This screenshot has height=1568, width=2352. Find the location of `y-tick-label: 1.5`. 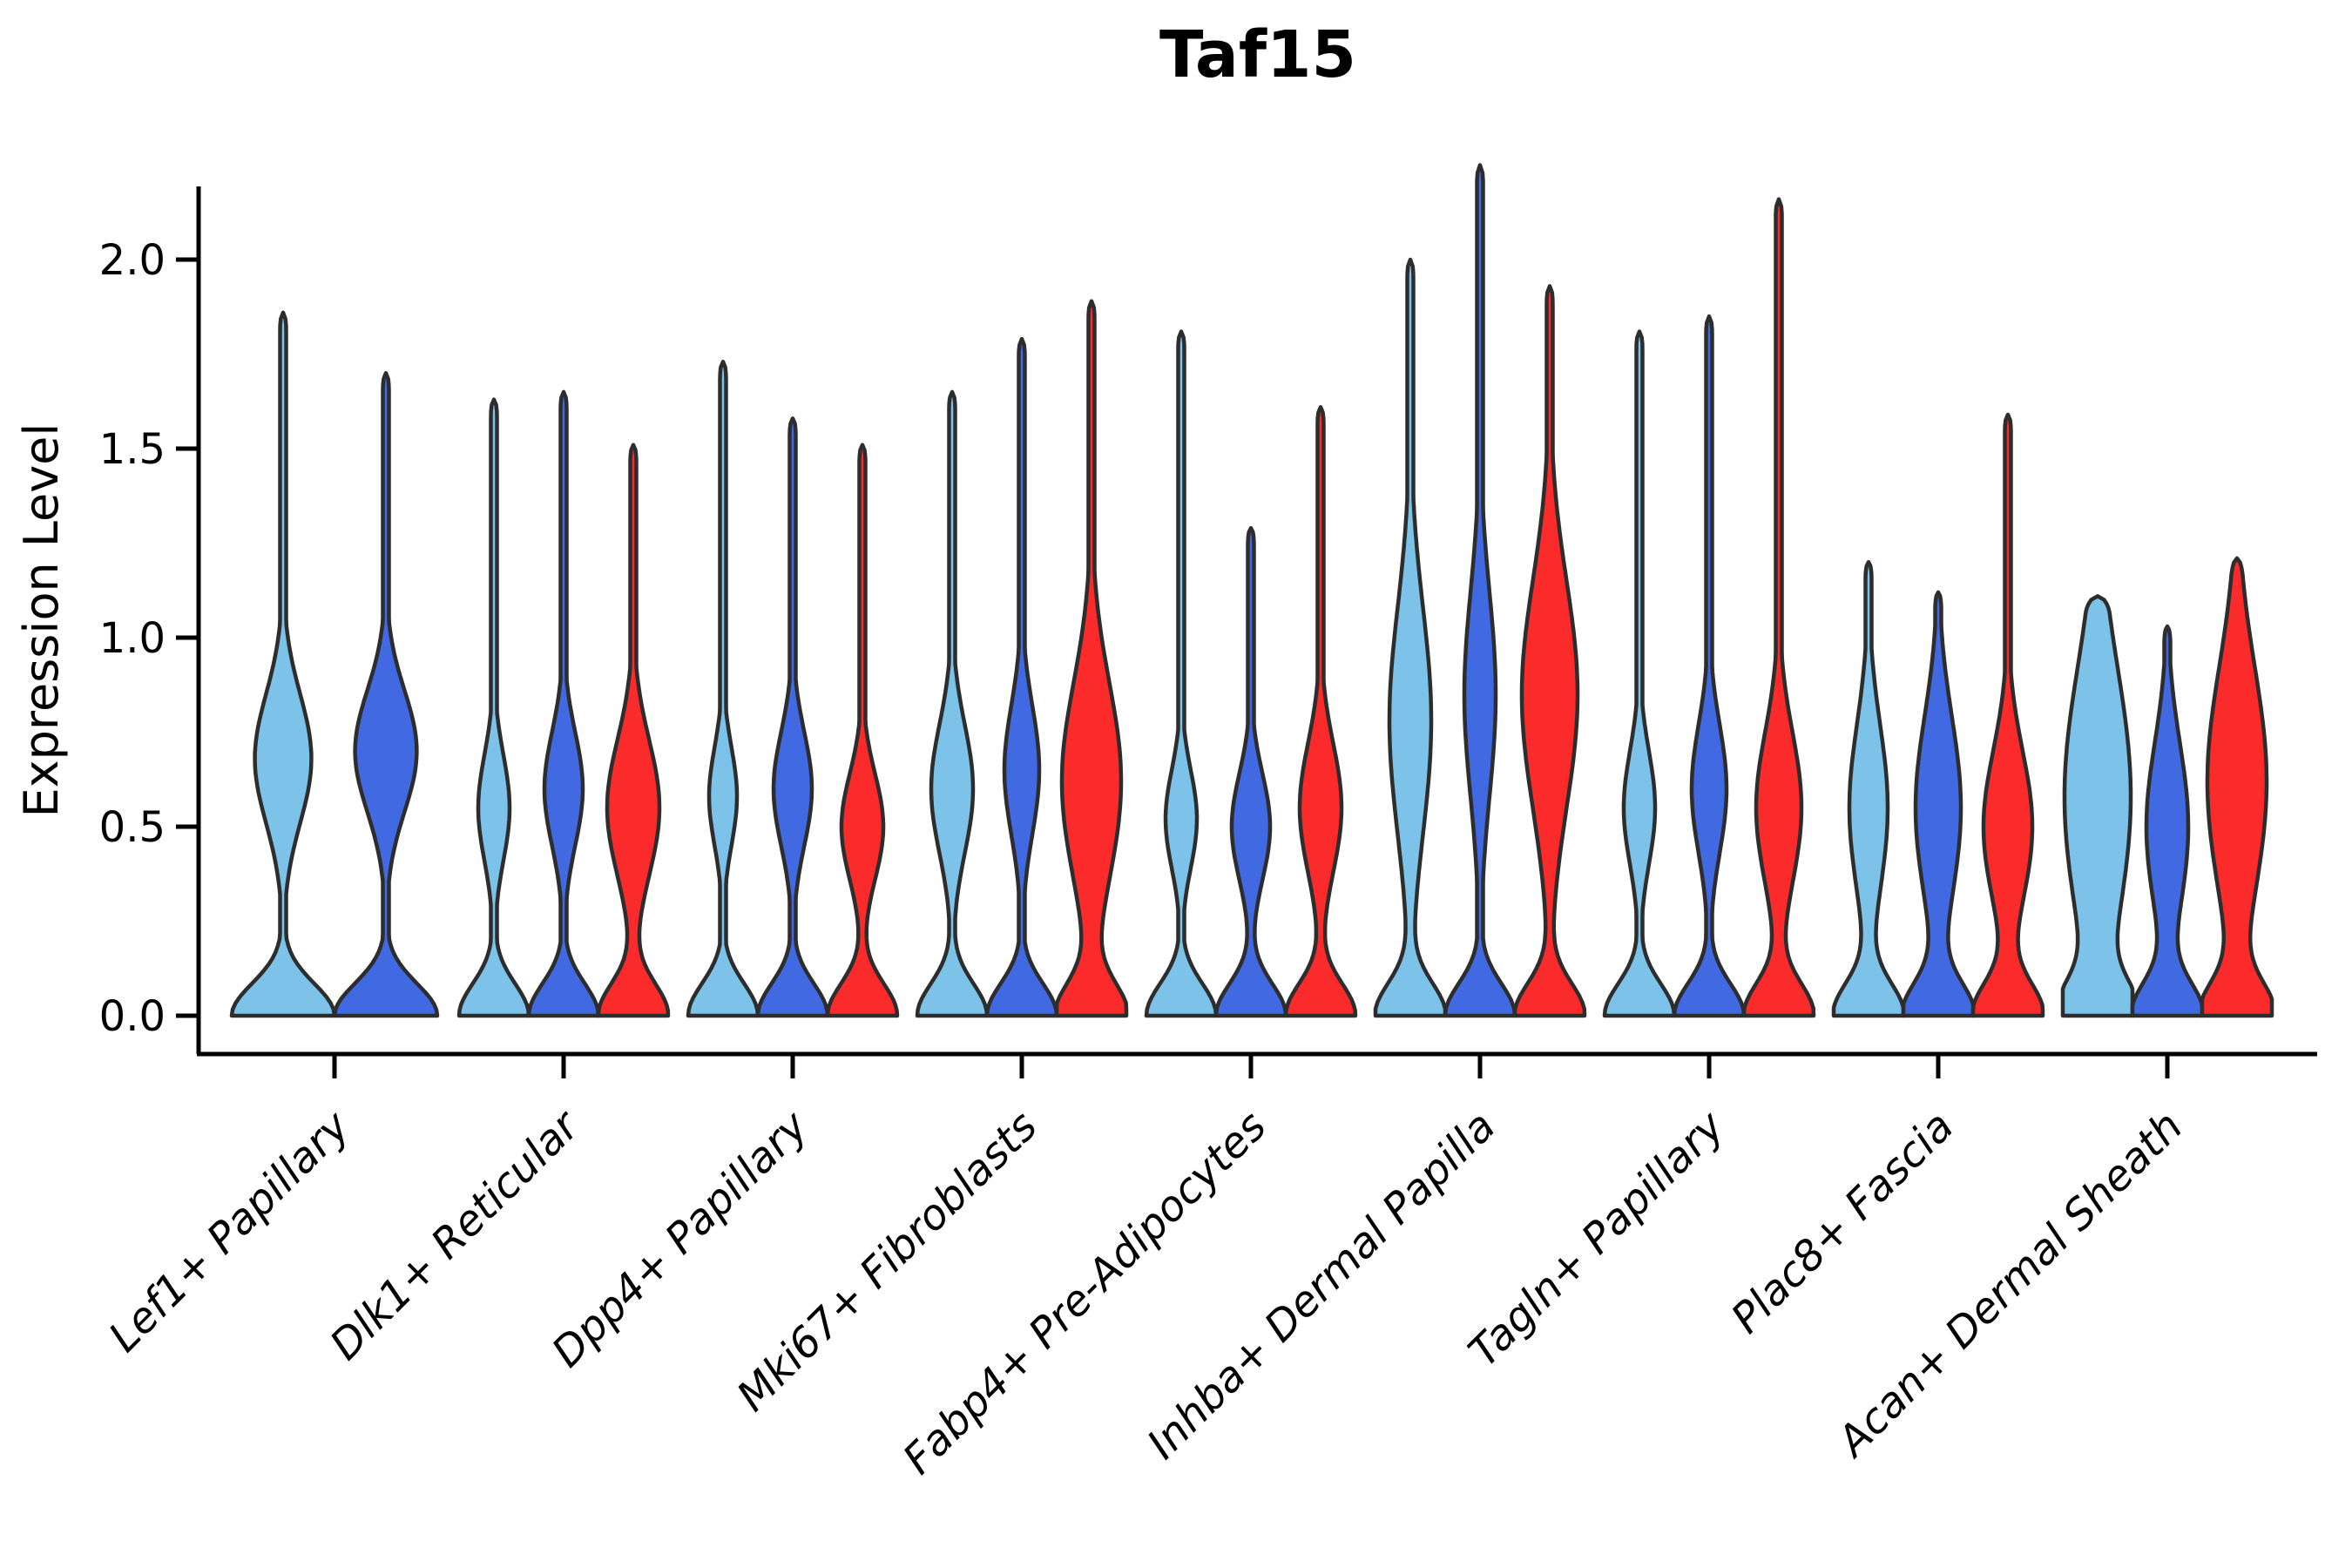

y-tick-label: 1.5 is located at coordinates (132, 450).